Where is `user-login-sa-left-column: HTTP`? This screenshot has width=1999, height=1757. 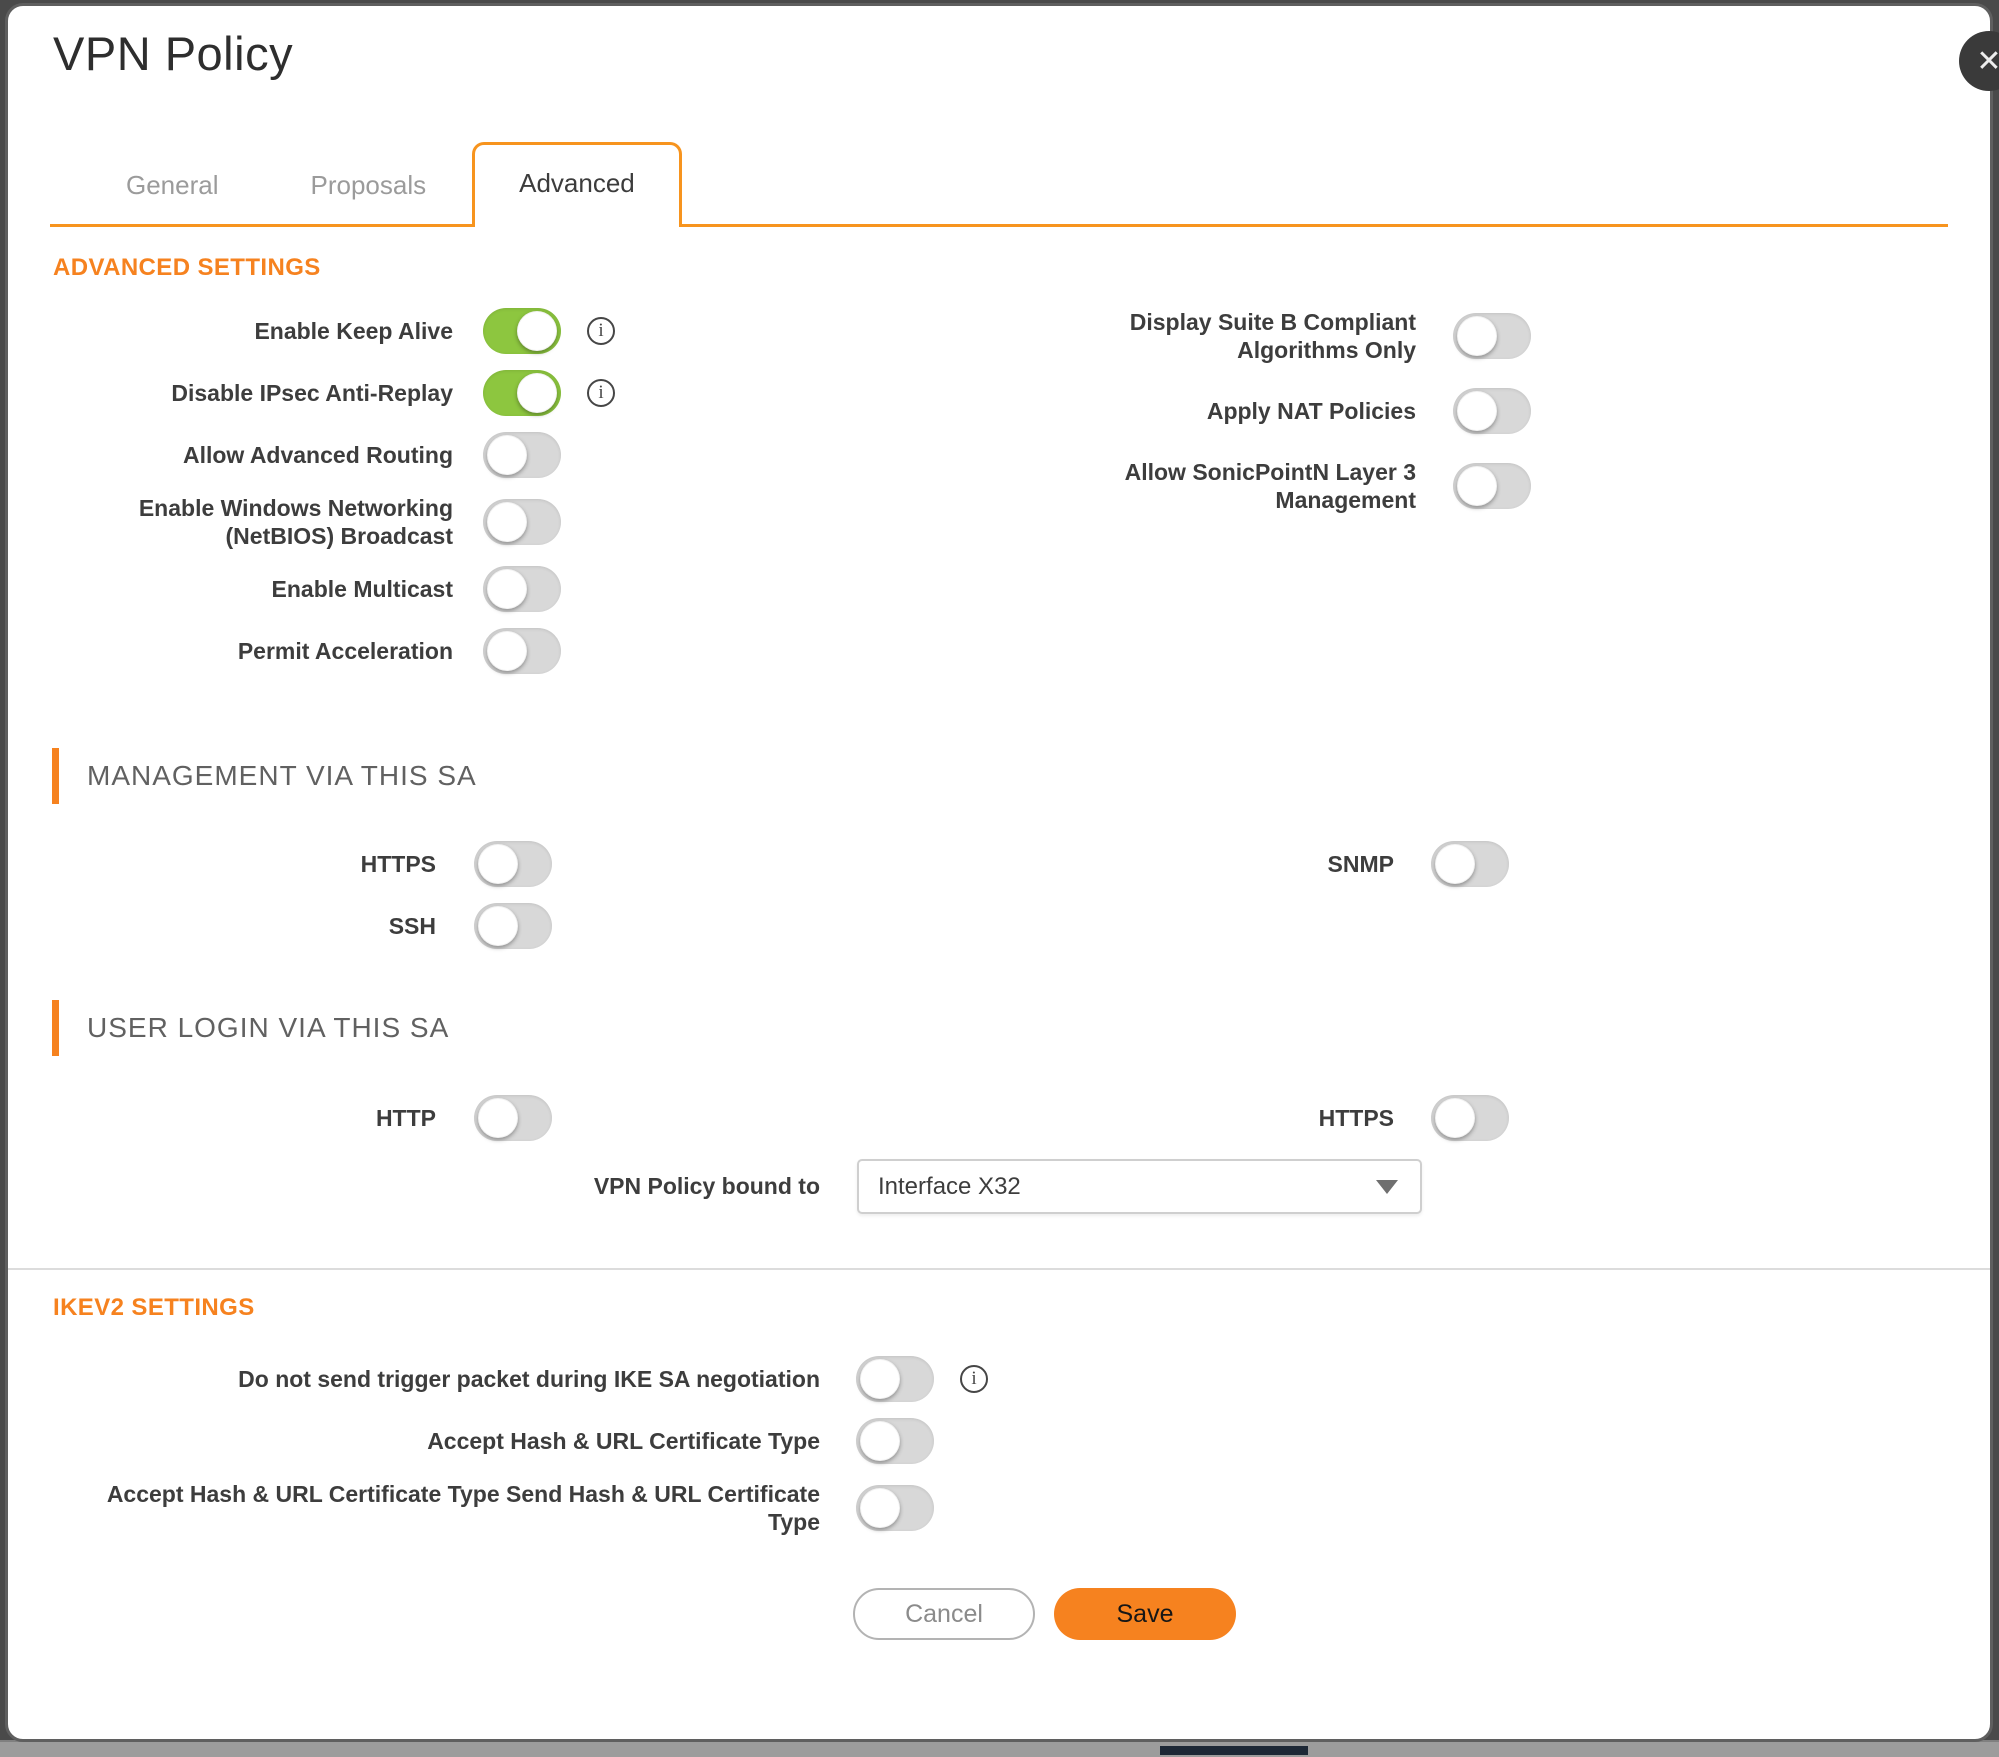 user-login-sa-left-column: HTTP is located at coordinates (302, 1126).